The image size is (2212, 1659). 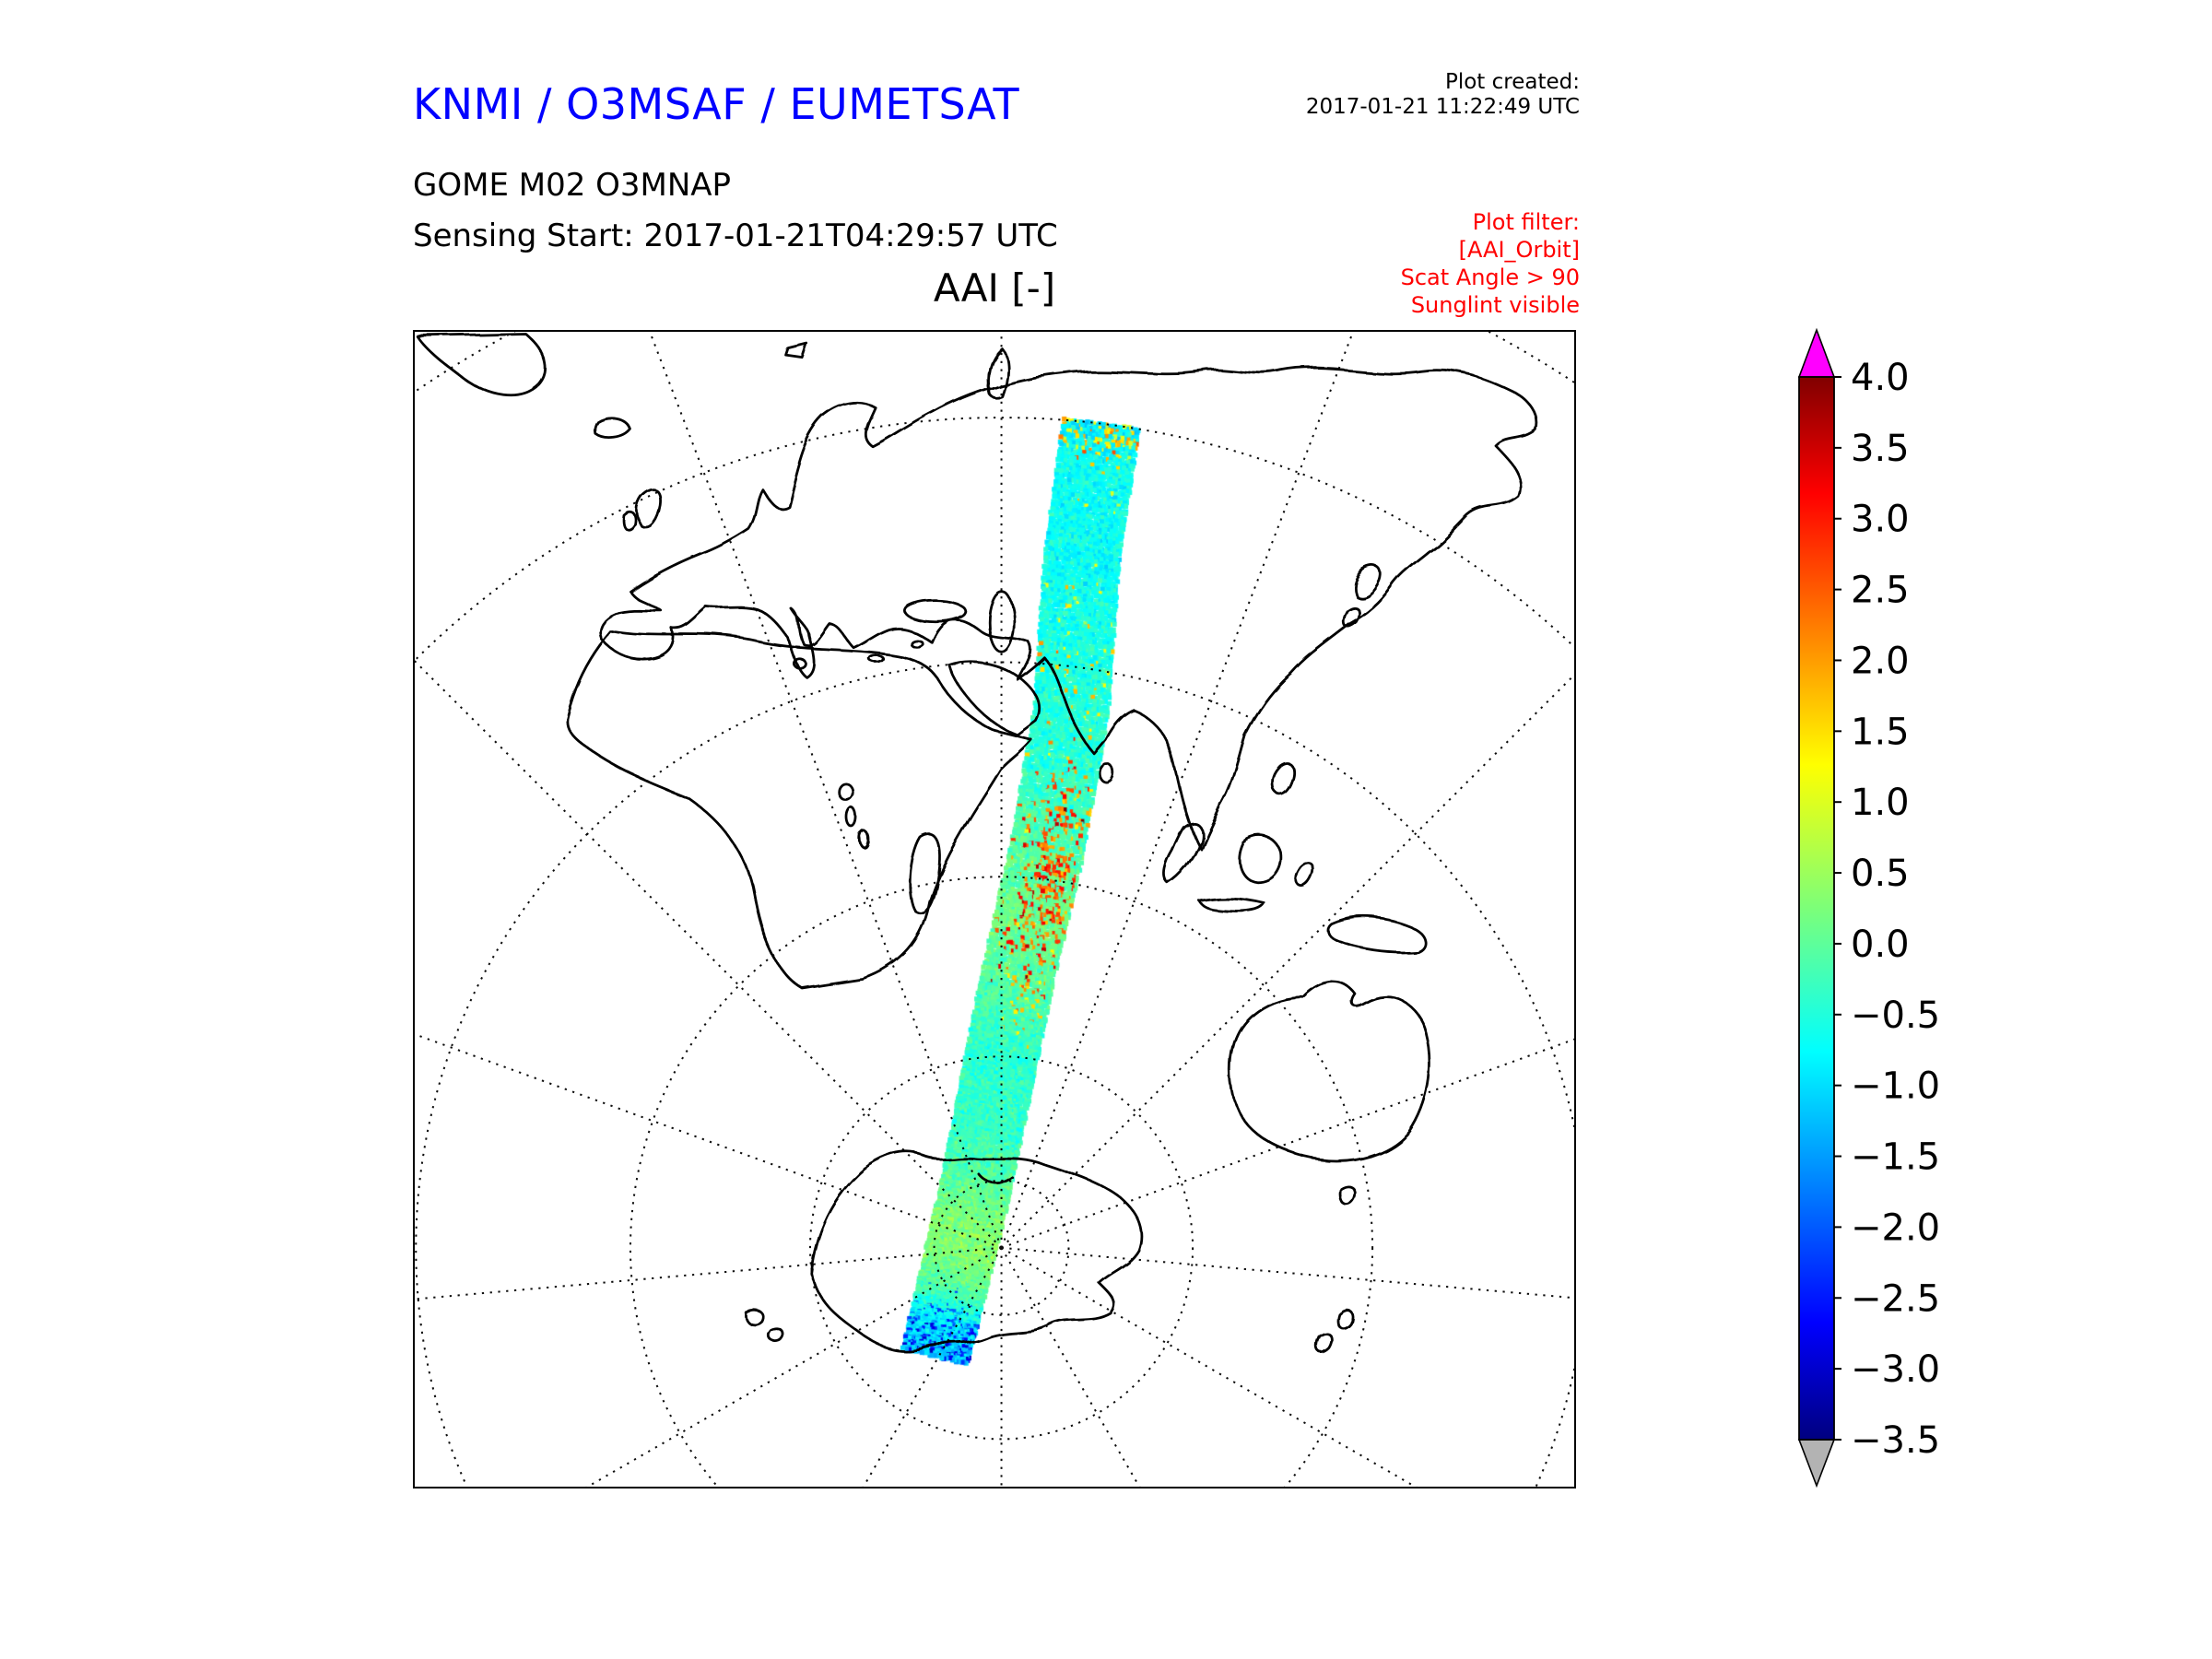 I want to click on plot-created-label: Plot created:, so click(x=1512, y=82).